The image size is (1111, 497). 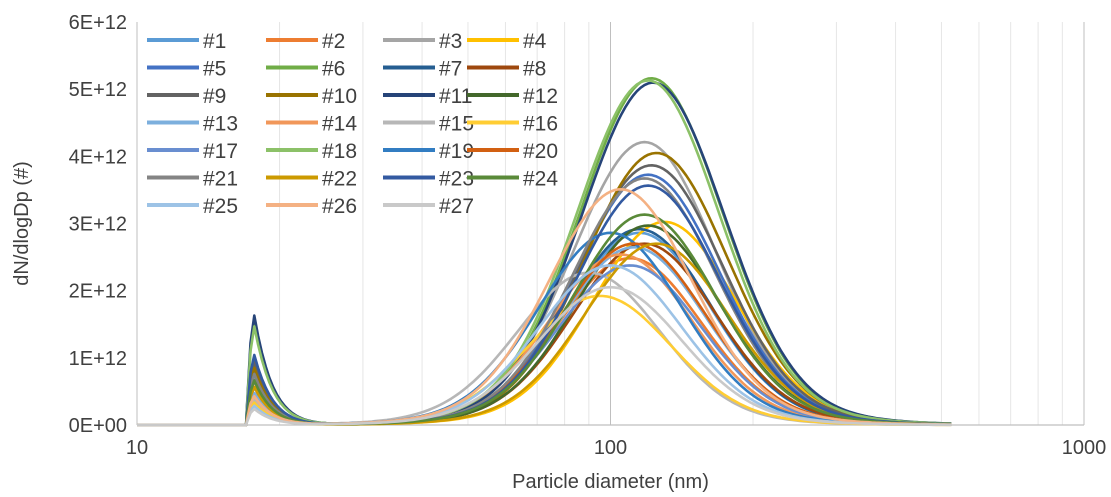 What do you see at coordinates (220, 124) in the screenshot?
I see `legend-label: #13` at bounding box center [220, 124].